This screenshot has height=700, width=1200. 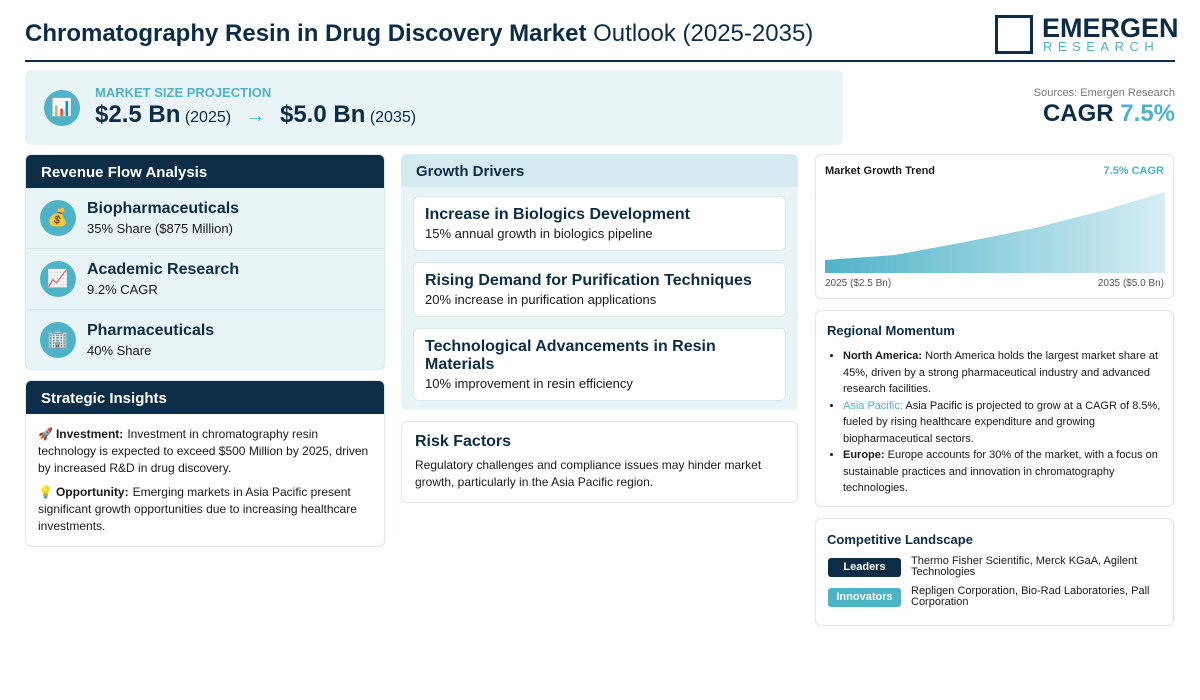 What do you see at coordinates (393, 117) in the screenshot?
I see `end-year: (2035)` at bounding box center [393, 117].